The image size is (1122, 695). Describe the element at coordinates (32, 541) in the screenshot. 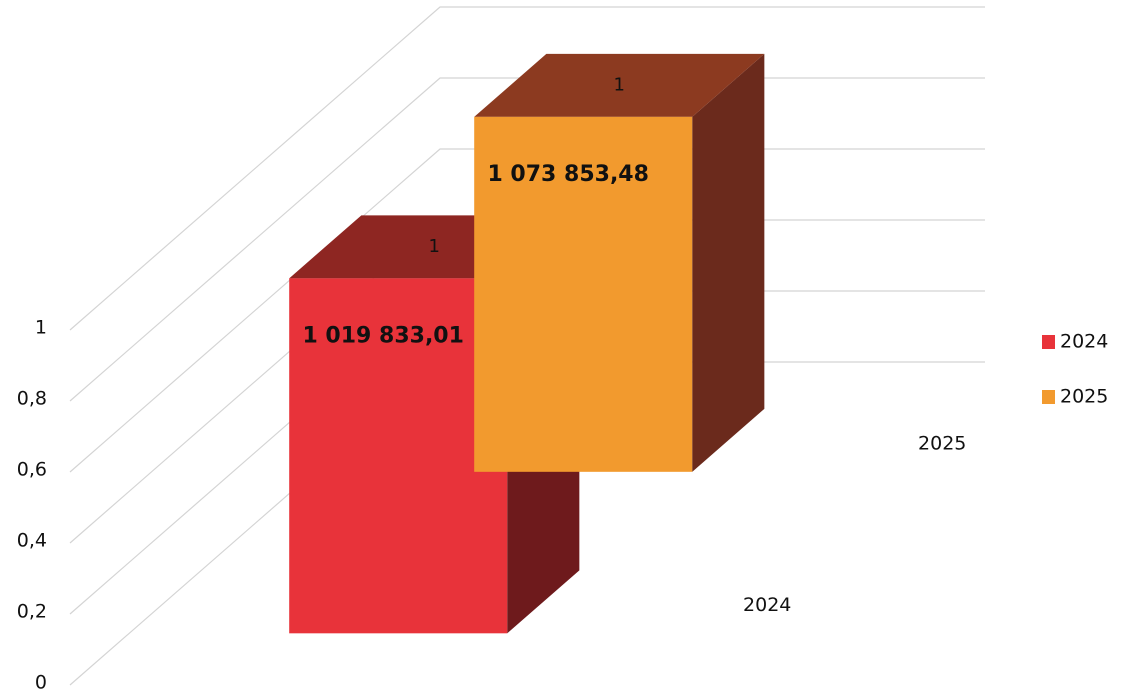

I see `y-tick-label: 0,4` at that location.